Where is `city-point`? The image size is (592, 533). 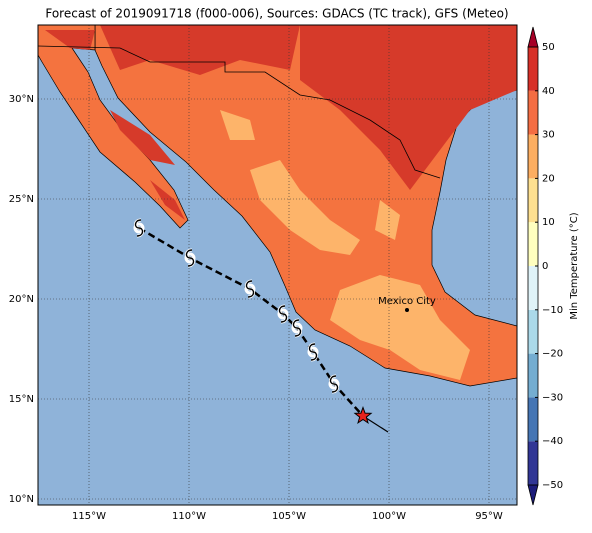 city-point is located at coordinates (407, 310).